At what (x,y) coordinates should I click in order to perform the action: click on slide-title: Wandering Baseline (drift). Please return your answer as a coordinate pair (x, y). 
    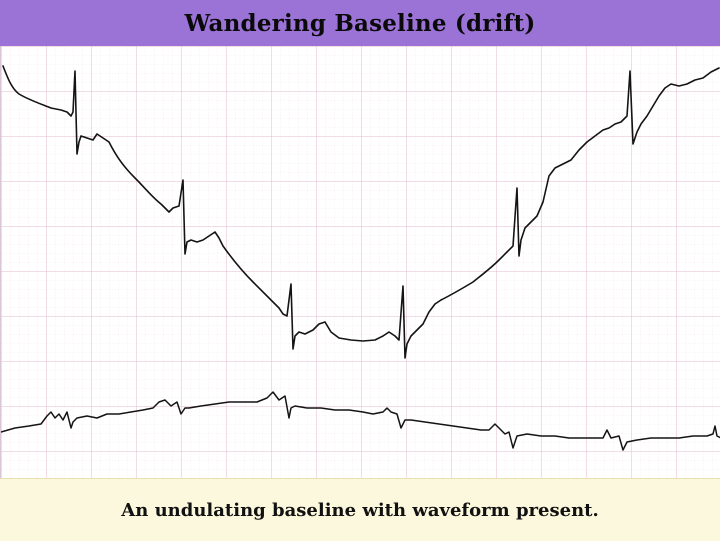
    Looking at the image, I should click on (360, 23).